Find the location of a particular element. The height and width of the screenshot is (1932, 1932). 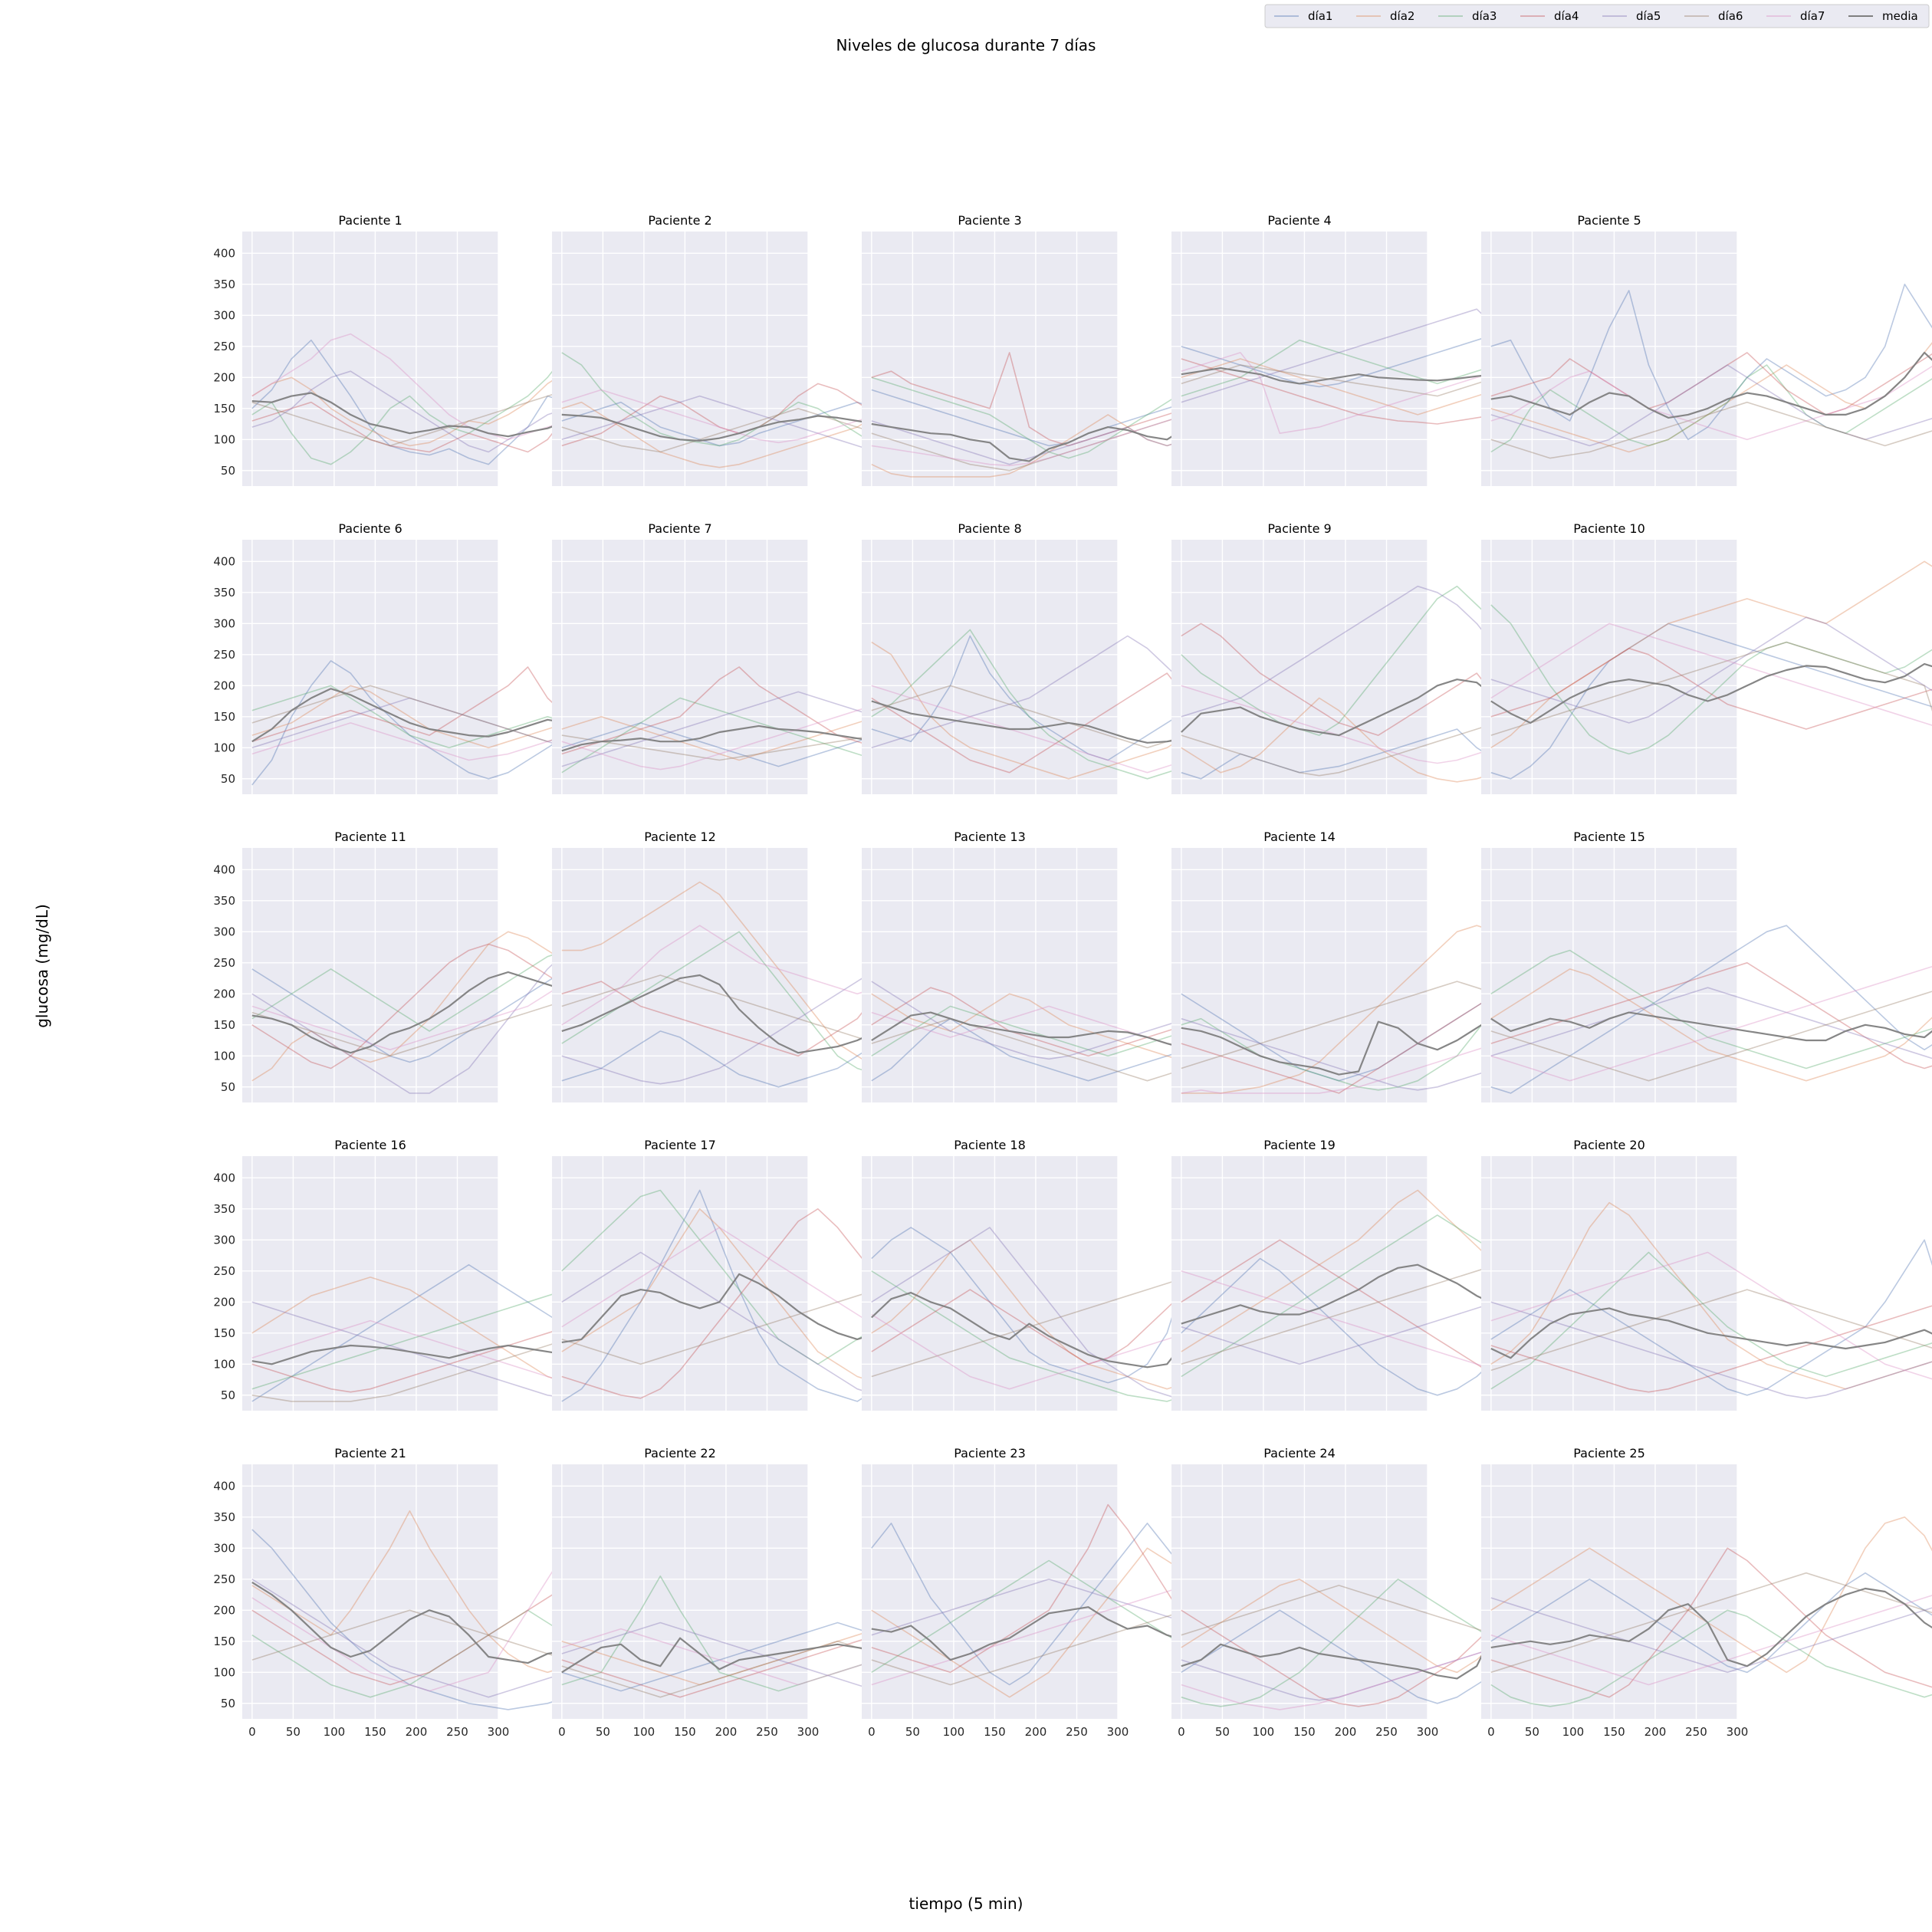

panel-title: Paciente 21 is located at coordinates (370, 1453).